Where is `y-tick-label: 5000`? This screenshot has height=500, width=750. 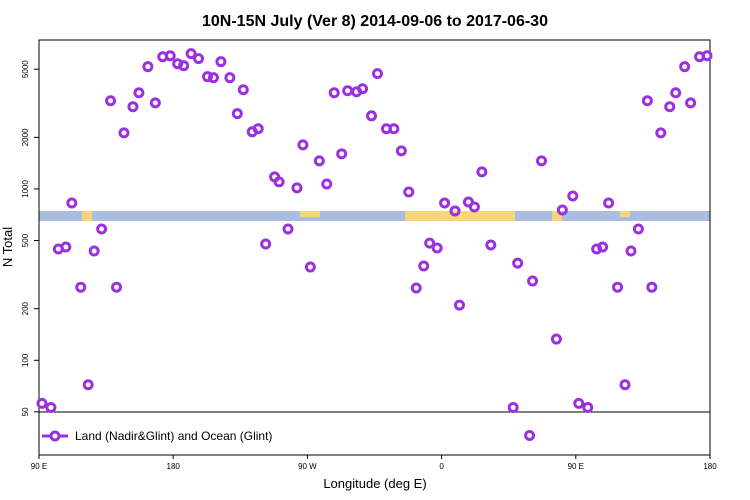
y-tick-label: 5000 is located at coordinates (25, 69).